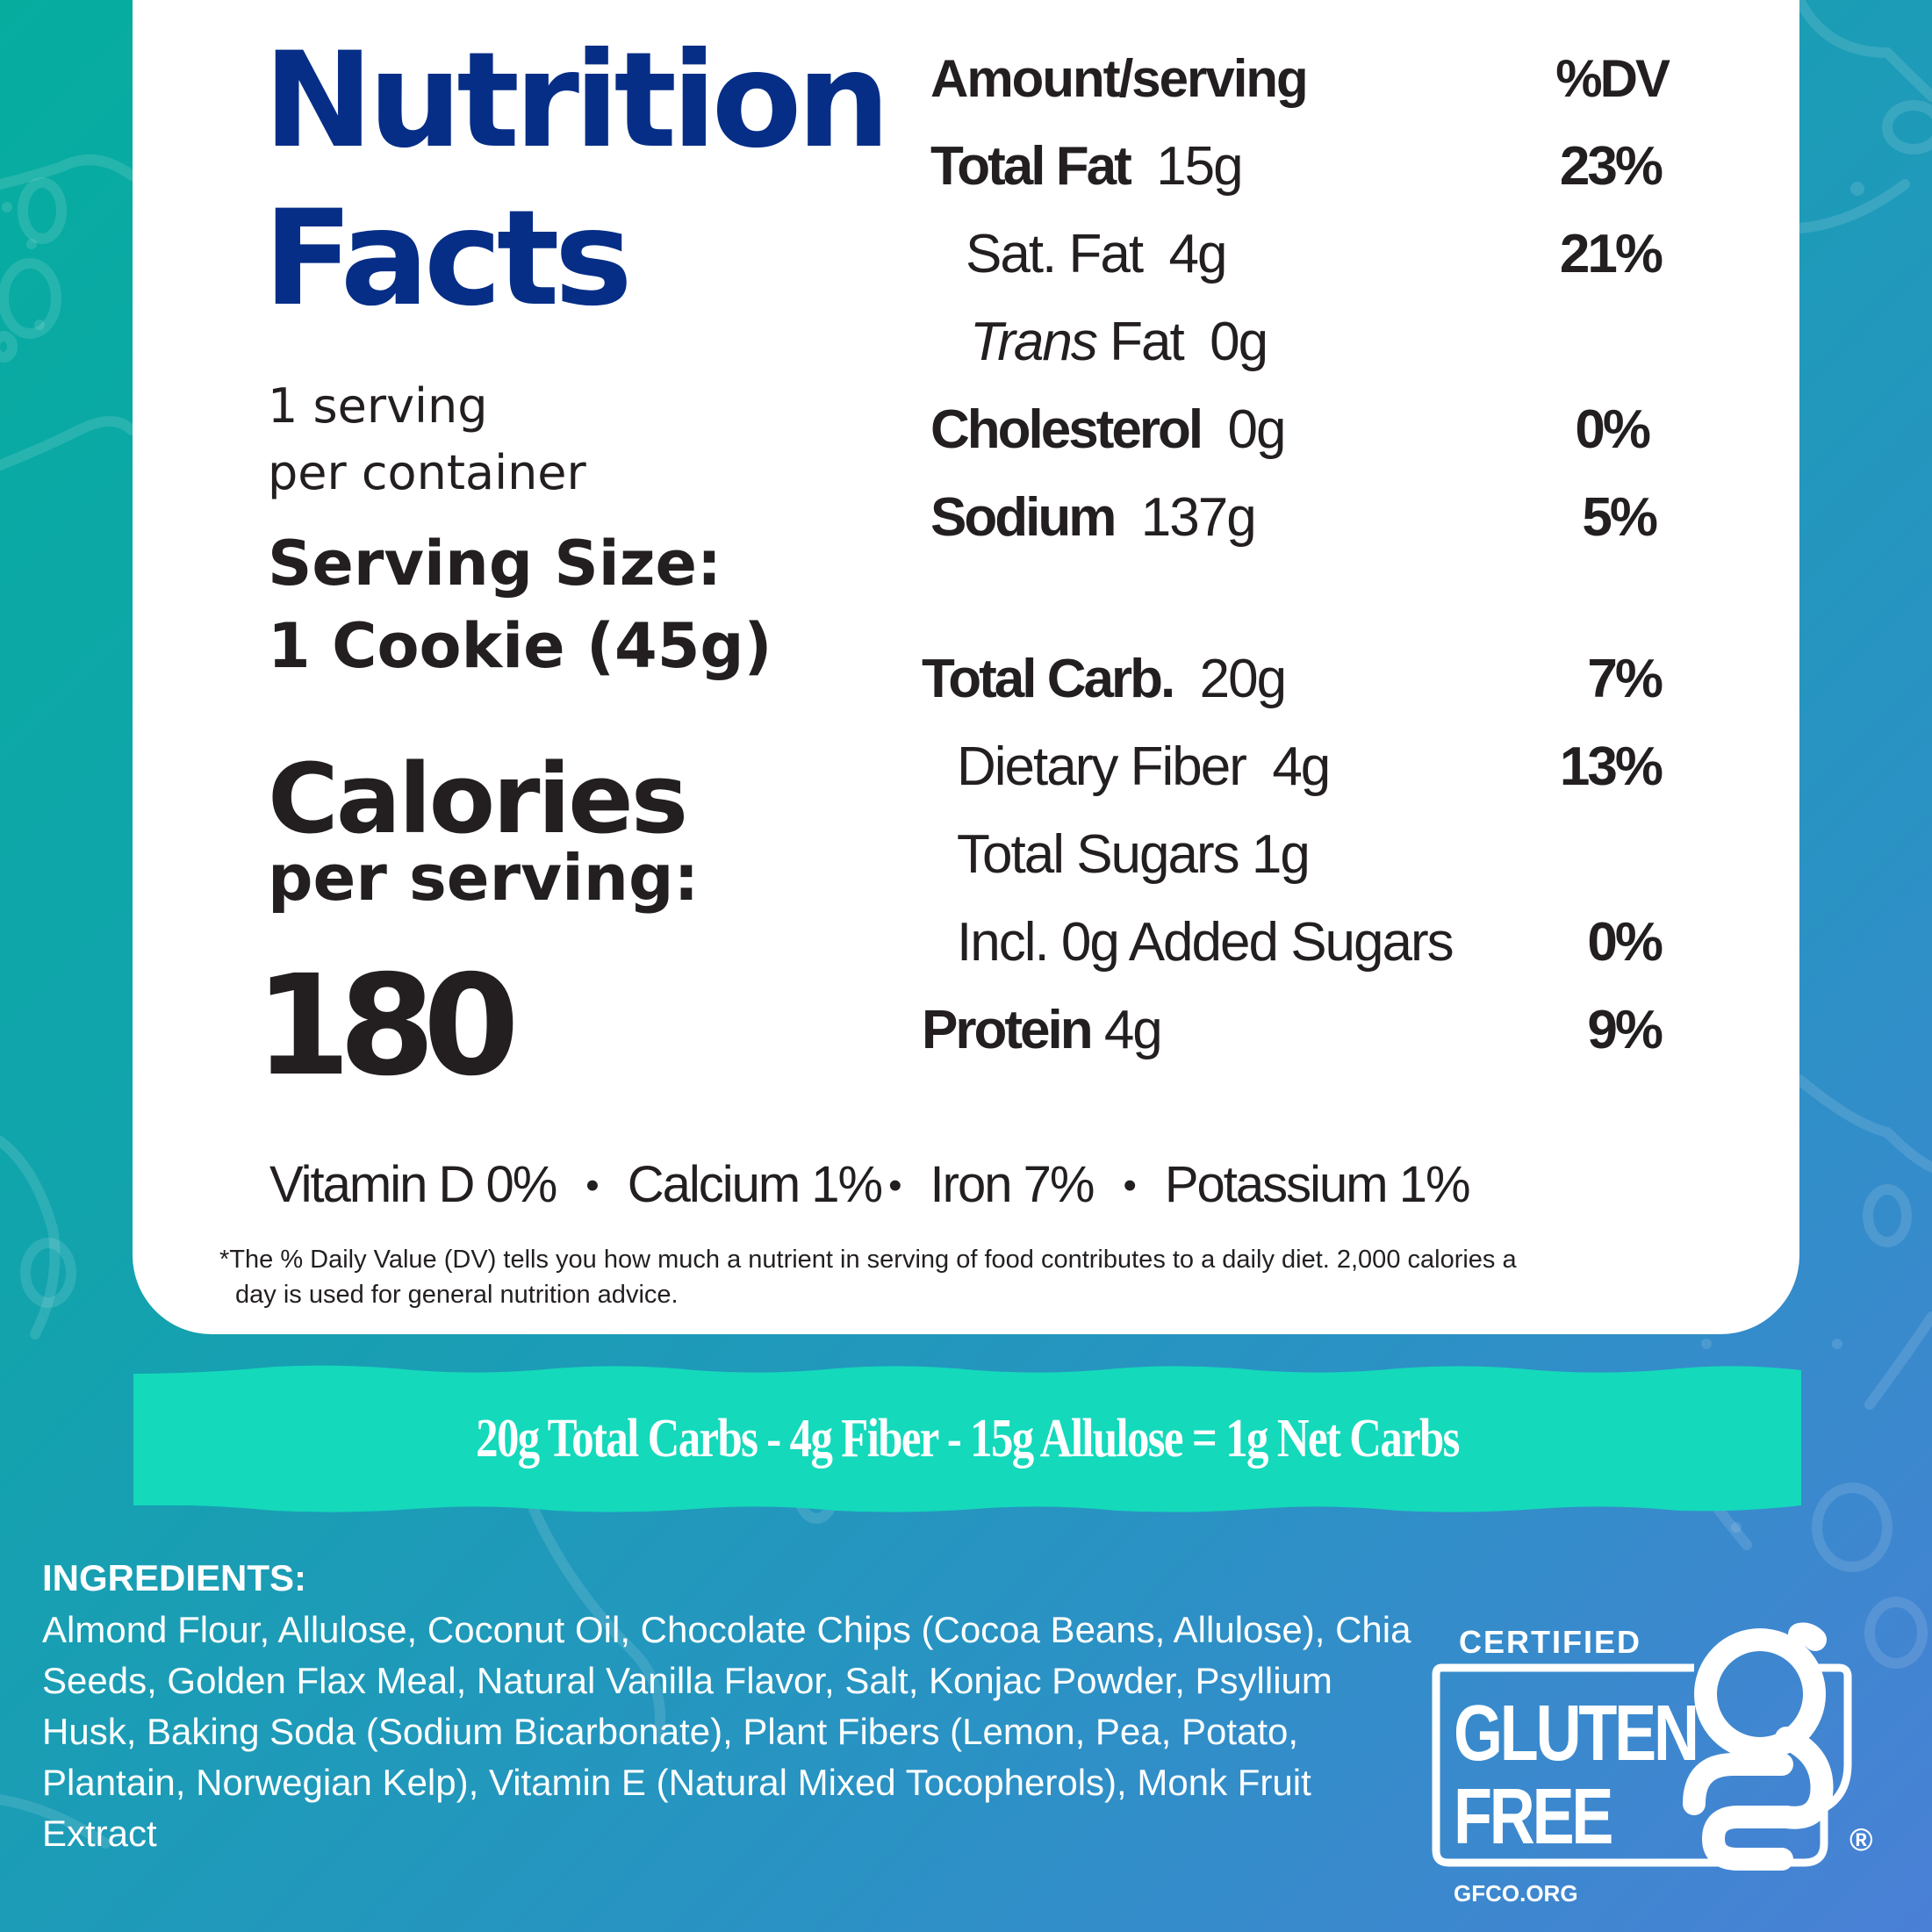 The width and height of the screenshot is (1932, 1932). Describe the element at coordinates (1048, 679) in the screenshot. I see `nutrient-name: Total Carb.` at that location.